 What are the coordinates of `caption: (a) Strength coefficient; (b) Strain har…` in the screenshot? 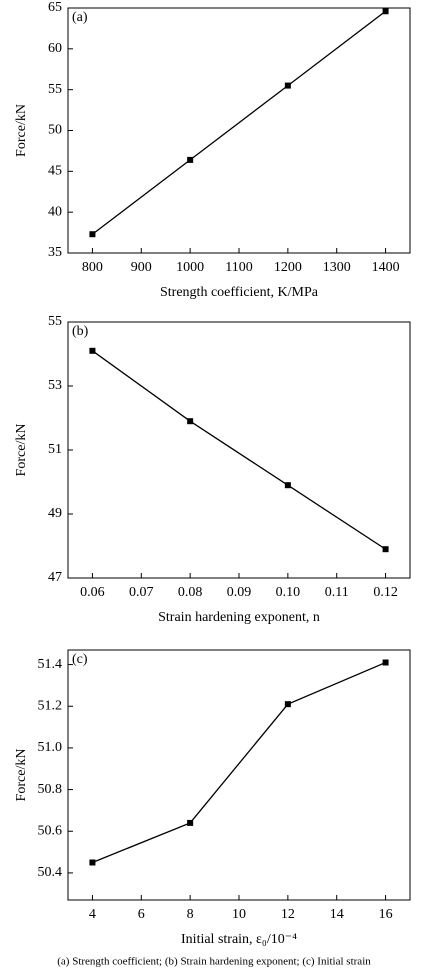 It's located at (214, 962).